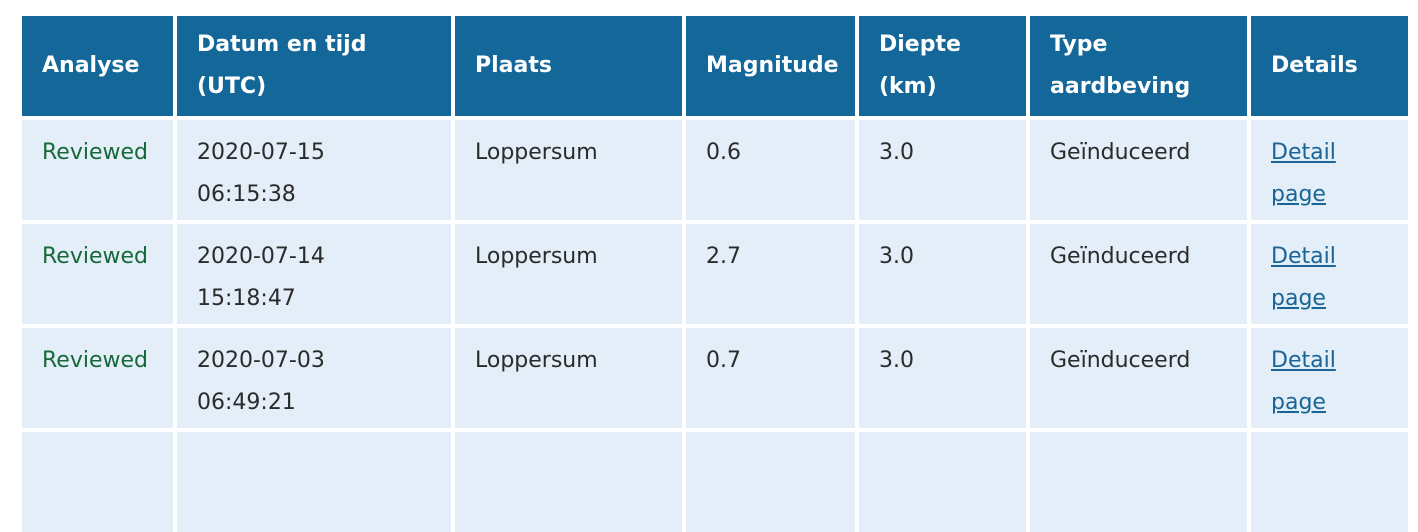 Image resolution: width=1418 pixels, height=532 pixels. What do you see at coordinates (261, 256) in the screenshot?
I see `cell-date: 2020-07-14` at bounding box center [261, 256].